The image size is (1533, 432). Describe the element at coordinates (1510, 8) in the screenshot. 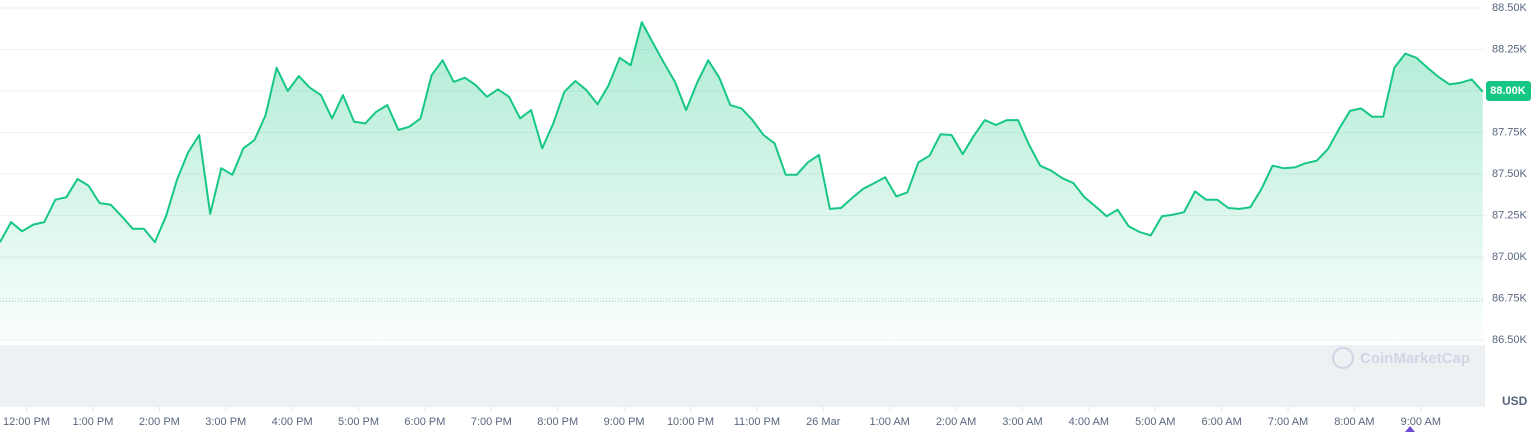

I see `y-tick-label: 88.50K` at that location.